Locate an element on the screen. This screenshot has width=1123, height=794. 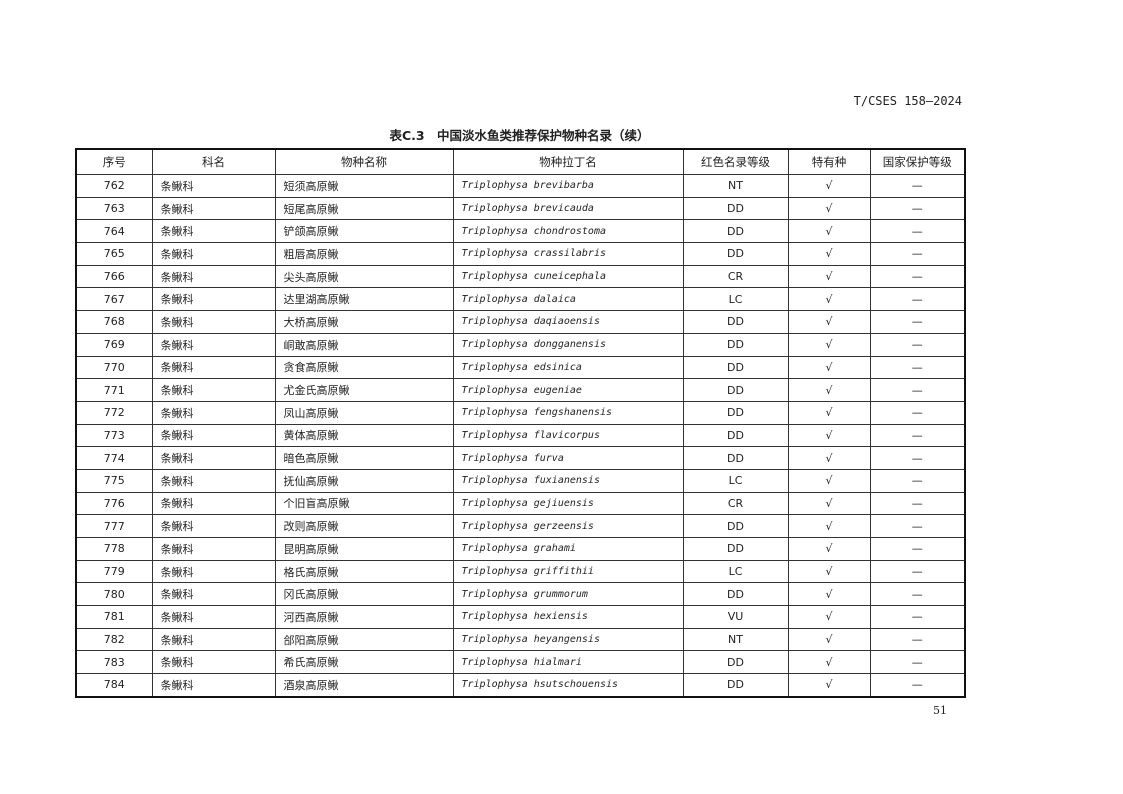
table-row: 766 条鳅科 尖头高原鳅 Triplophysa cuneicephala CR √ — is located at coordinates (520, 276).